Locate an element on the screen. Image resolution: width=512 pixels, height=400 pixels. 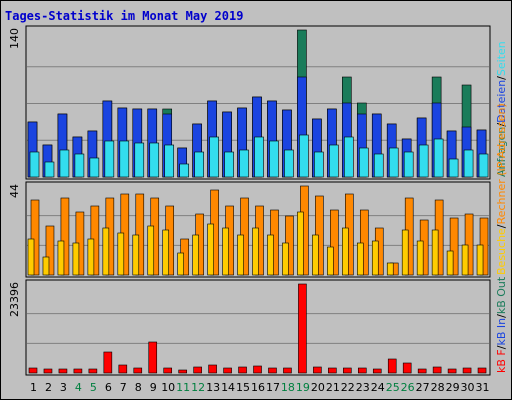
day-label: 4 is located at coordinates (78, 387).